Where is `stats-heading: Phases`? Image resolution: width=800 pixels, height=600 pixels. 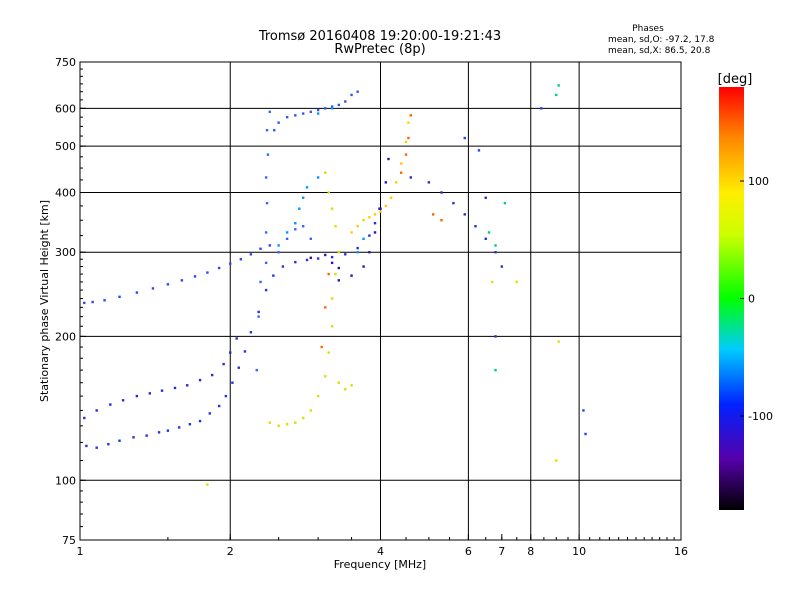
stats-heading: Phases is located at coordinates (648, 29).